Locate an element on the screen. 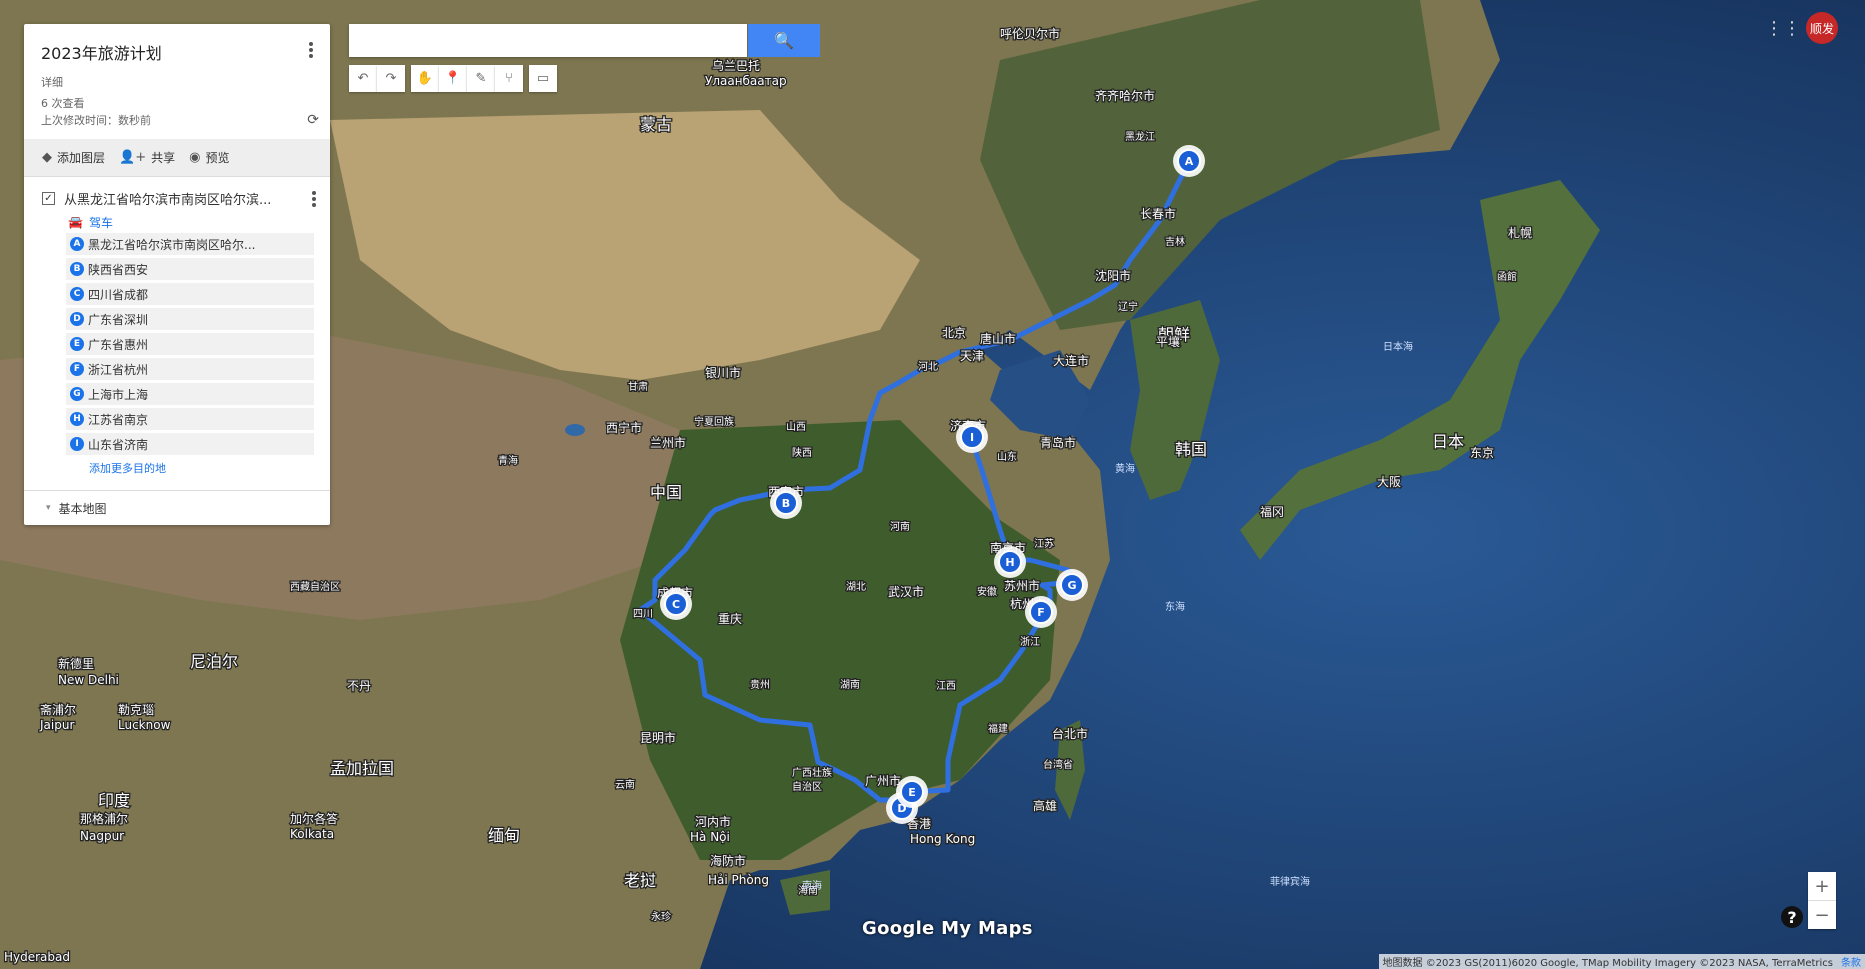 Image resolution: width=1865 pixels, height=969 pixels. destination-marker-icon: F is located at coordinates (77, 369).